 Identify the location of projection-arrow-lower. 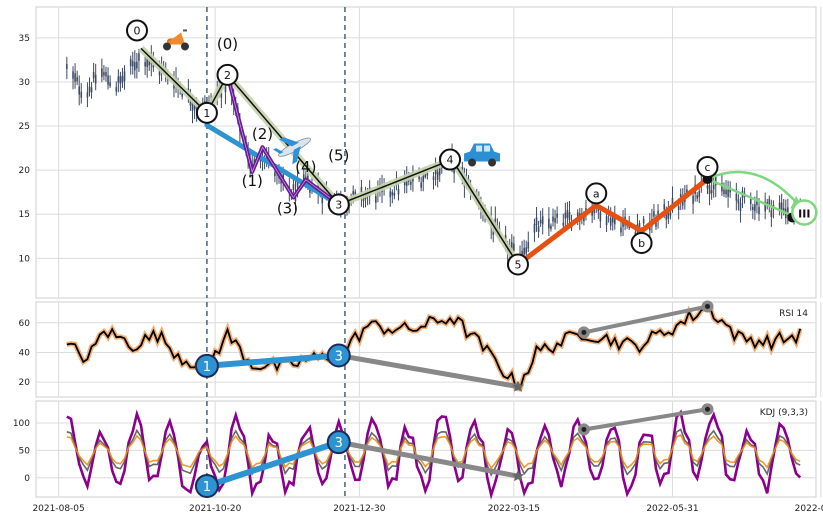
(751, 197).